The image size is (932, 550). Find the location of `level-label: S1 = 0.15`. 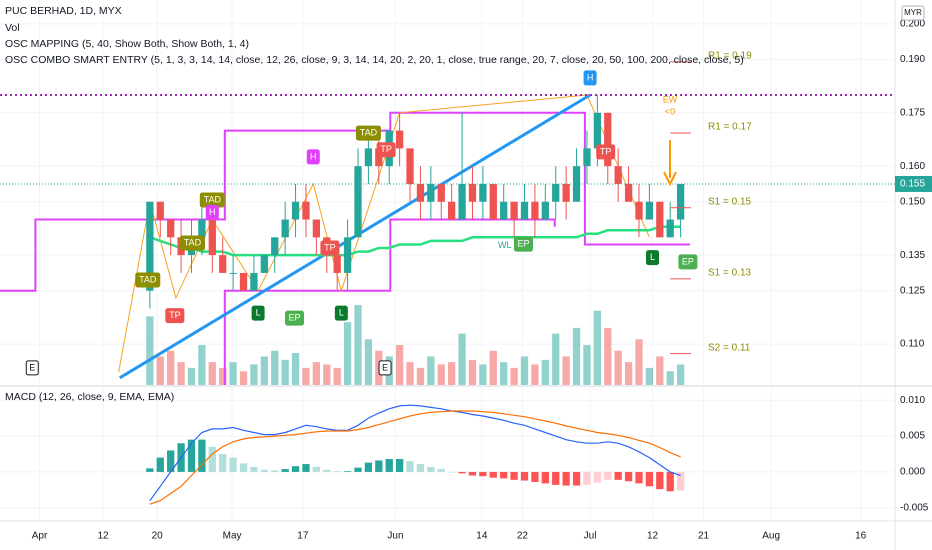

level-label: S1 = 0.15 is located at coordinates (730, 201).